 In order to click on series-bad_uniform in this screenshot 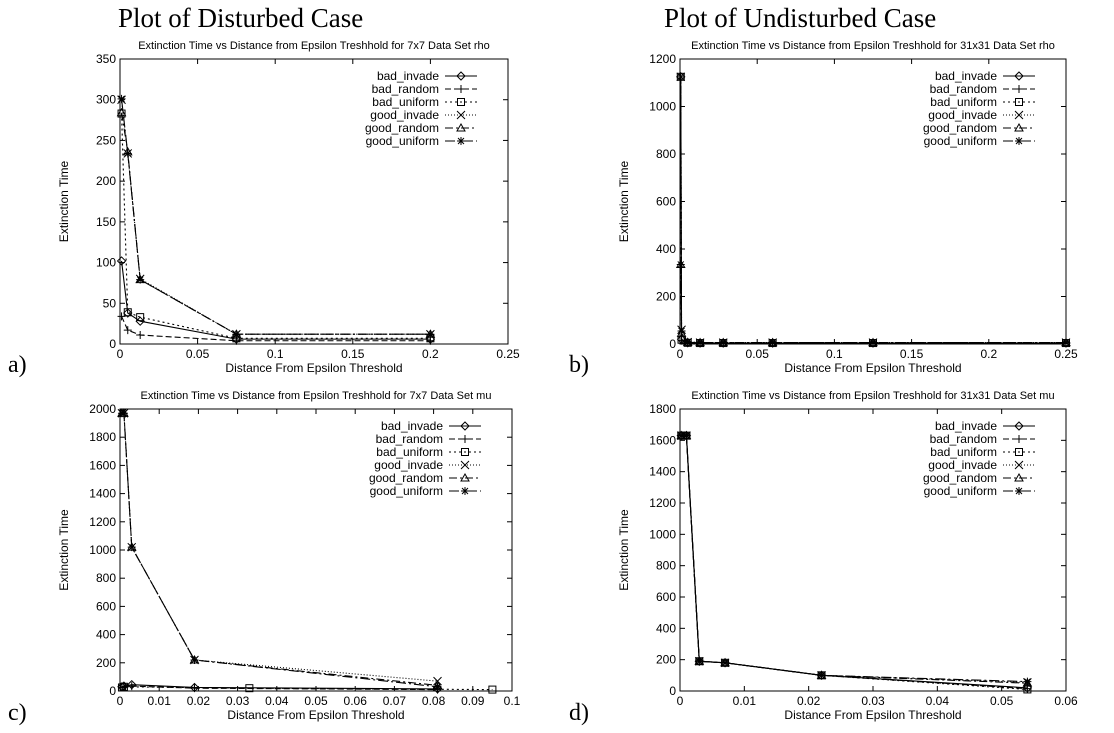, I will do `click(307, 688)`.